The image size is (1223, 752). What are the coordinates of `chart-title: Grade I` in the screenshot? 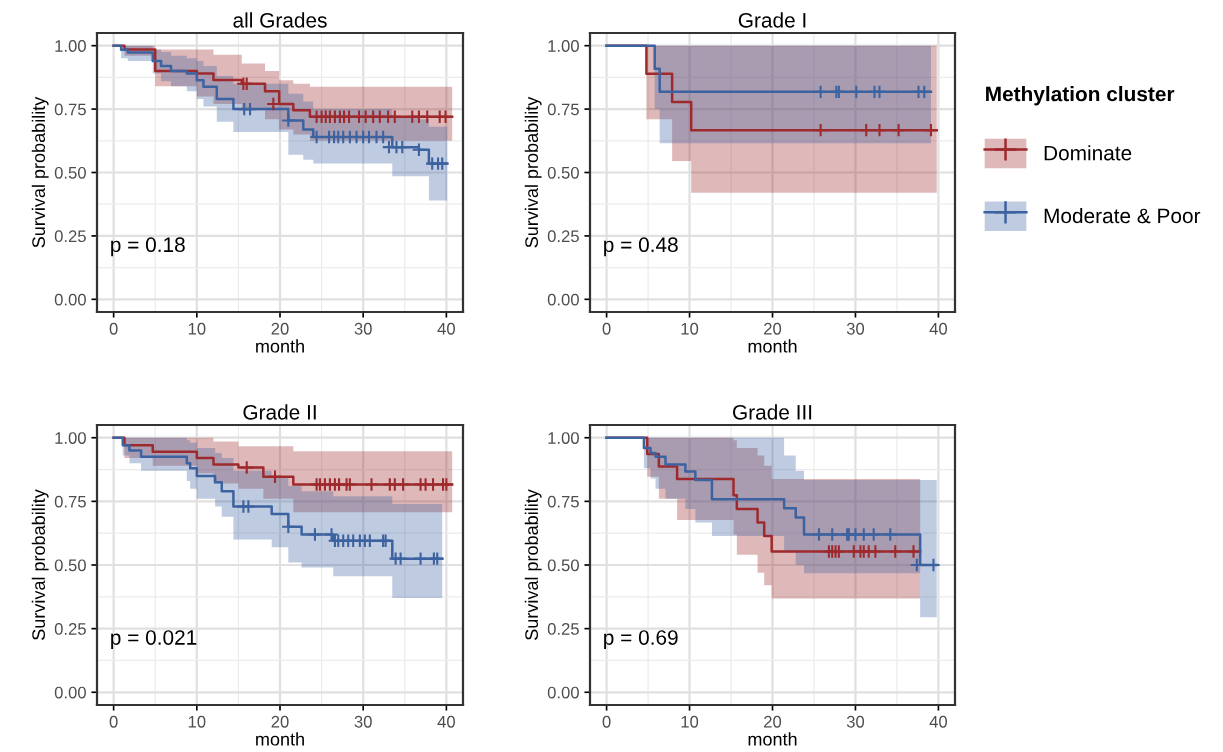 It's located at (772, 20).